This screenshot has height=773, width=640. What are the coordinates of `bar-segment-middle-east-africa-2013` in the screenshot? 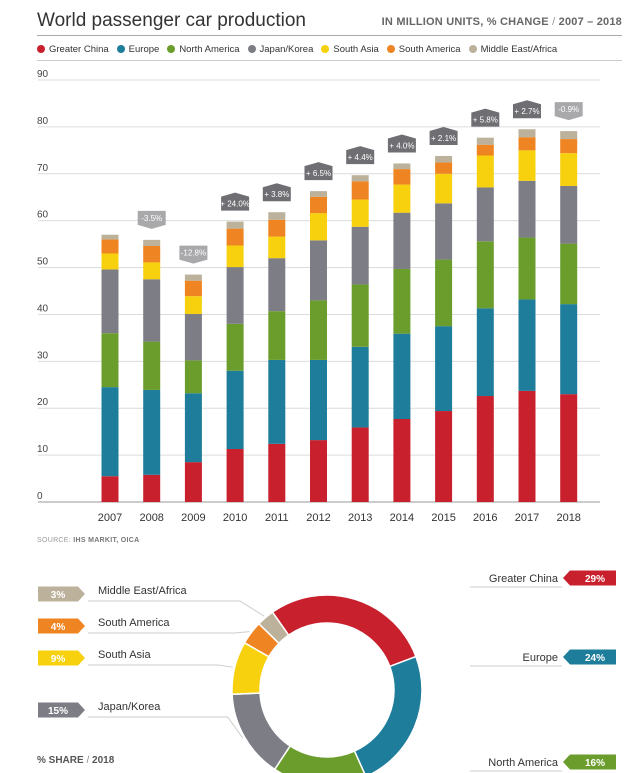 It's located at (360, 178).